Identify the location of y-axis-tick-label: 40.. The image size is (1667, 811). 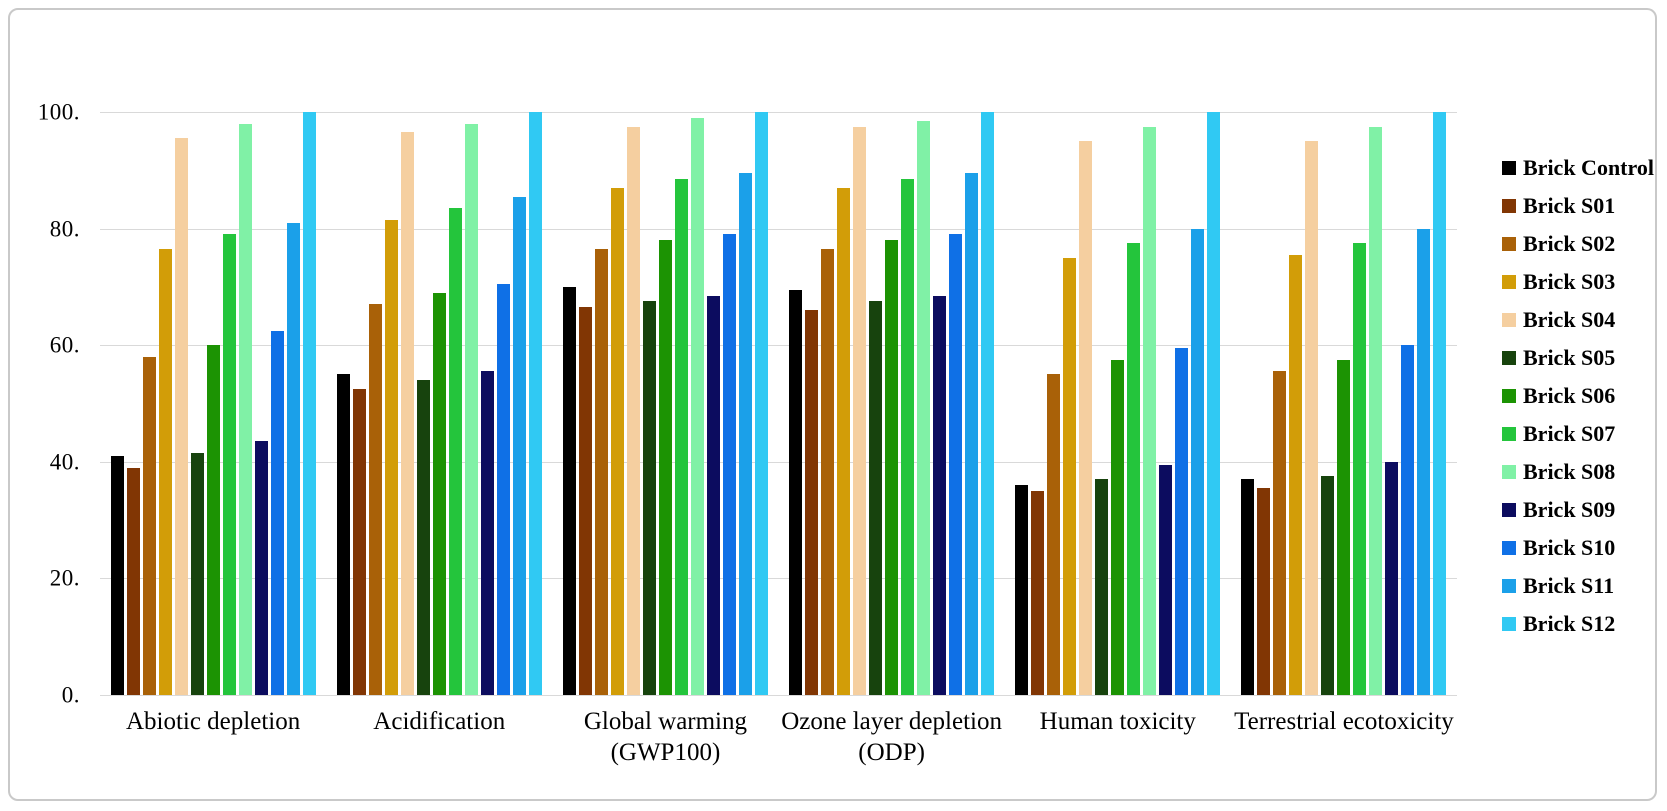
(64, 462).